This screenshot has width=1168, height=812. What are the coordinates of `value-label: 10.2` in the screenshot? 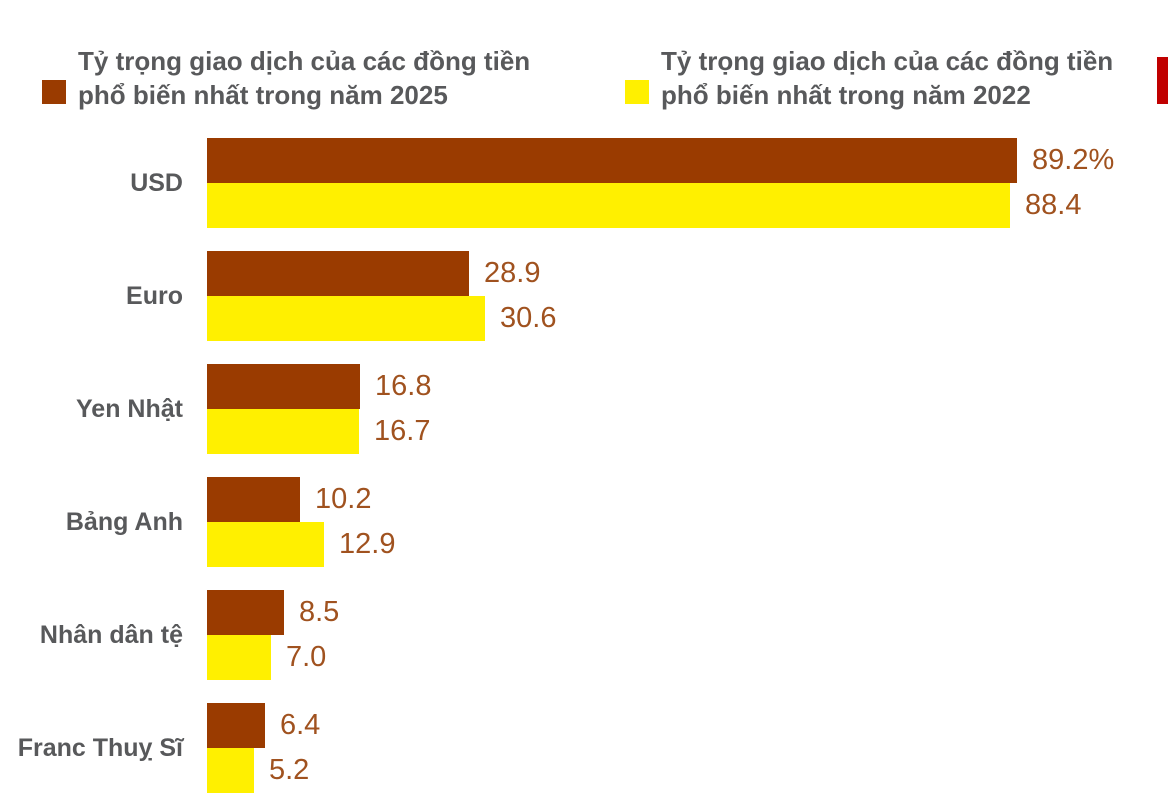 It's located at (343, 499).